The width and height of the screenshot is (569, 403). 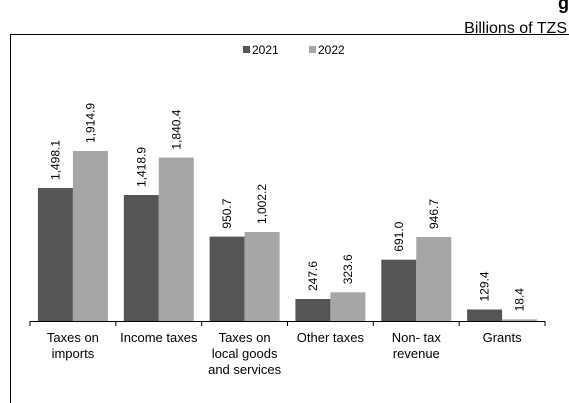 I want to click on data-label-2021-5: 129.4, so click(x=485, y=286).